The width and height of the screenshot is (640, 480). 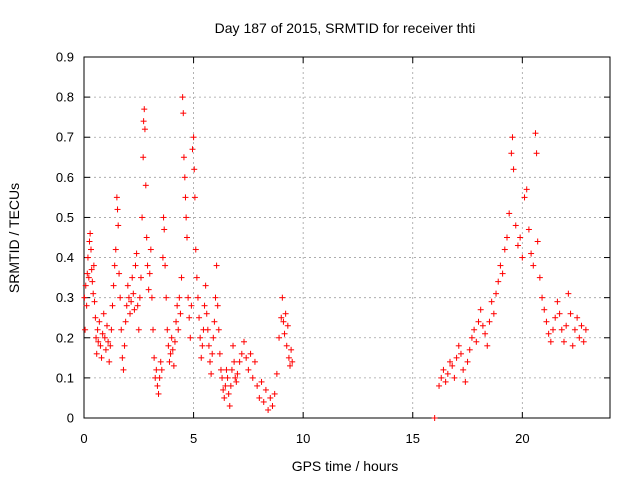 What do you see at coordinates (65, 257) in the screenshot?
I see `y-tick-label: 0.4` at bounding box center [65, 257].